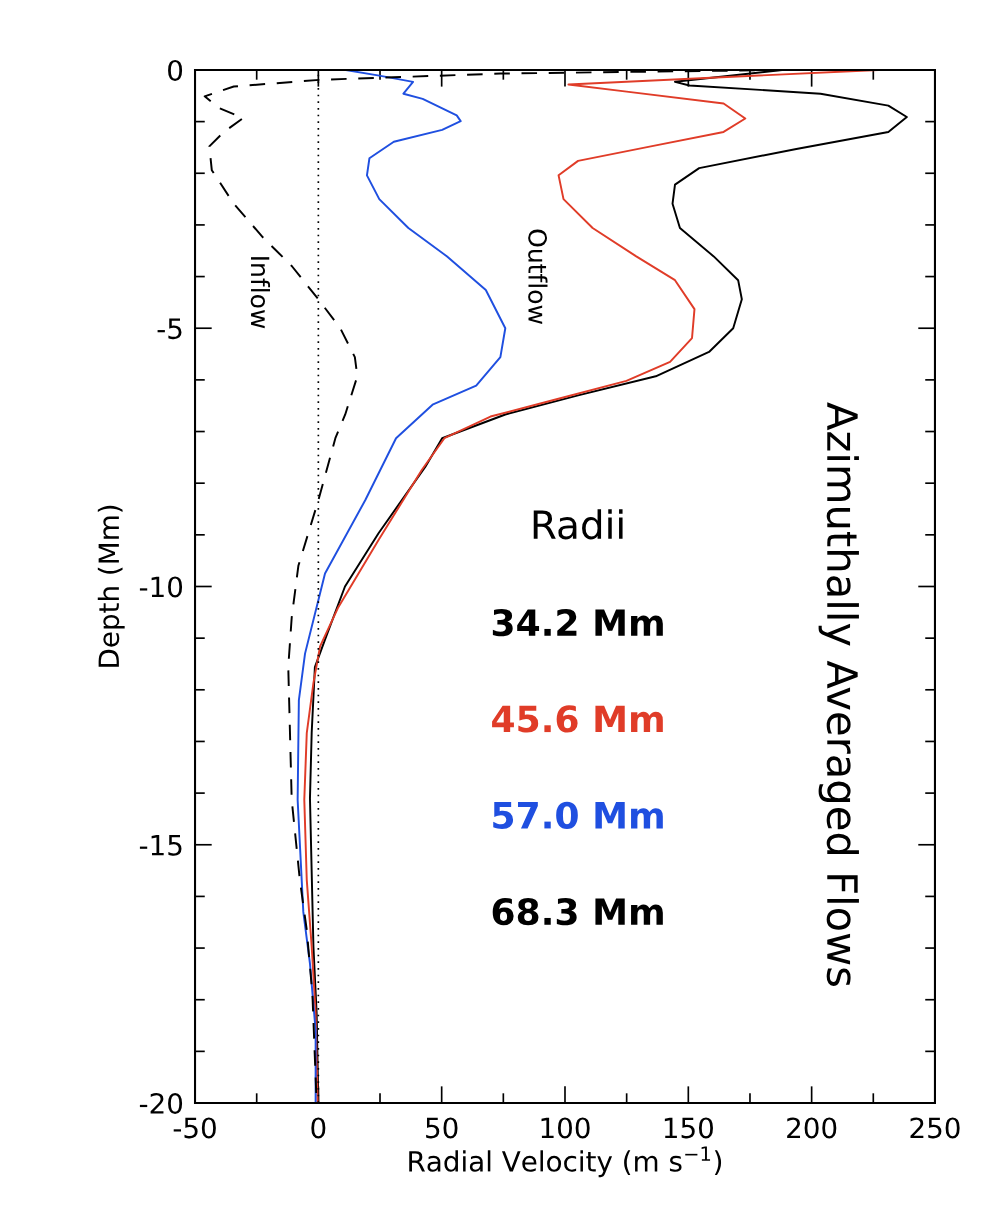  I want to click on y-tick-label: -5, so click(169, 329).